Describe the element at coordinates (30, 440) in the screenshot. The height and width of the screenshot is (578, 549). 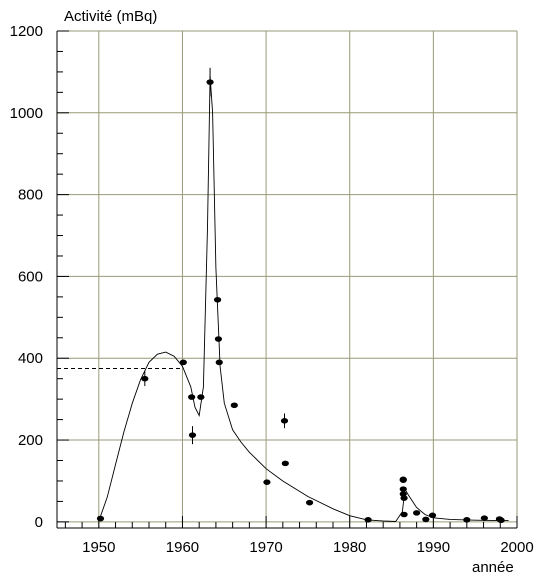
I see `y-tick-label-1: 200` at that location.